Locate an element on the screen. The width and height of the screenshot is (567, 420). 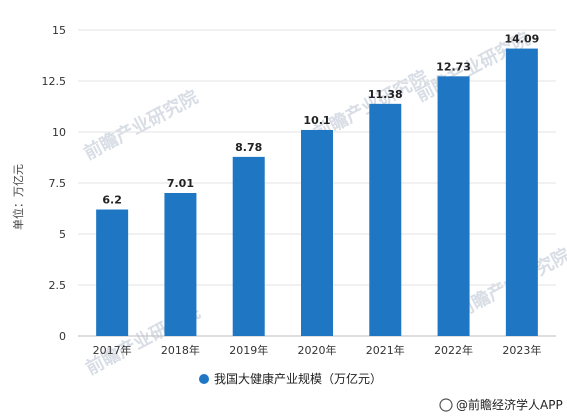
data-label: 8.78 is located at coordinates (248, 147).